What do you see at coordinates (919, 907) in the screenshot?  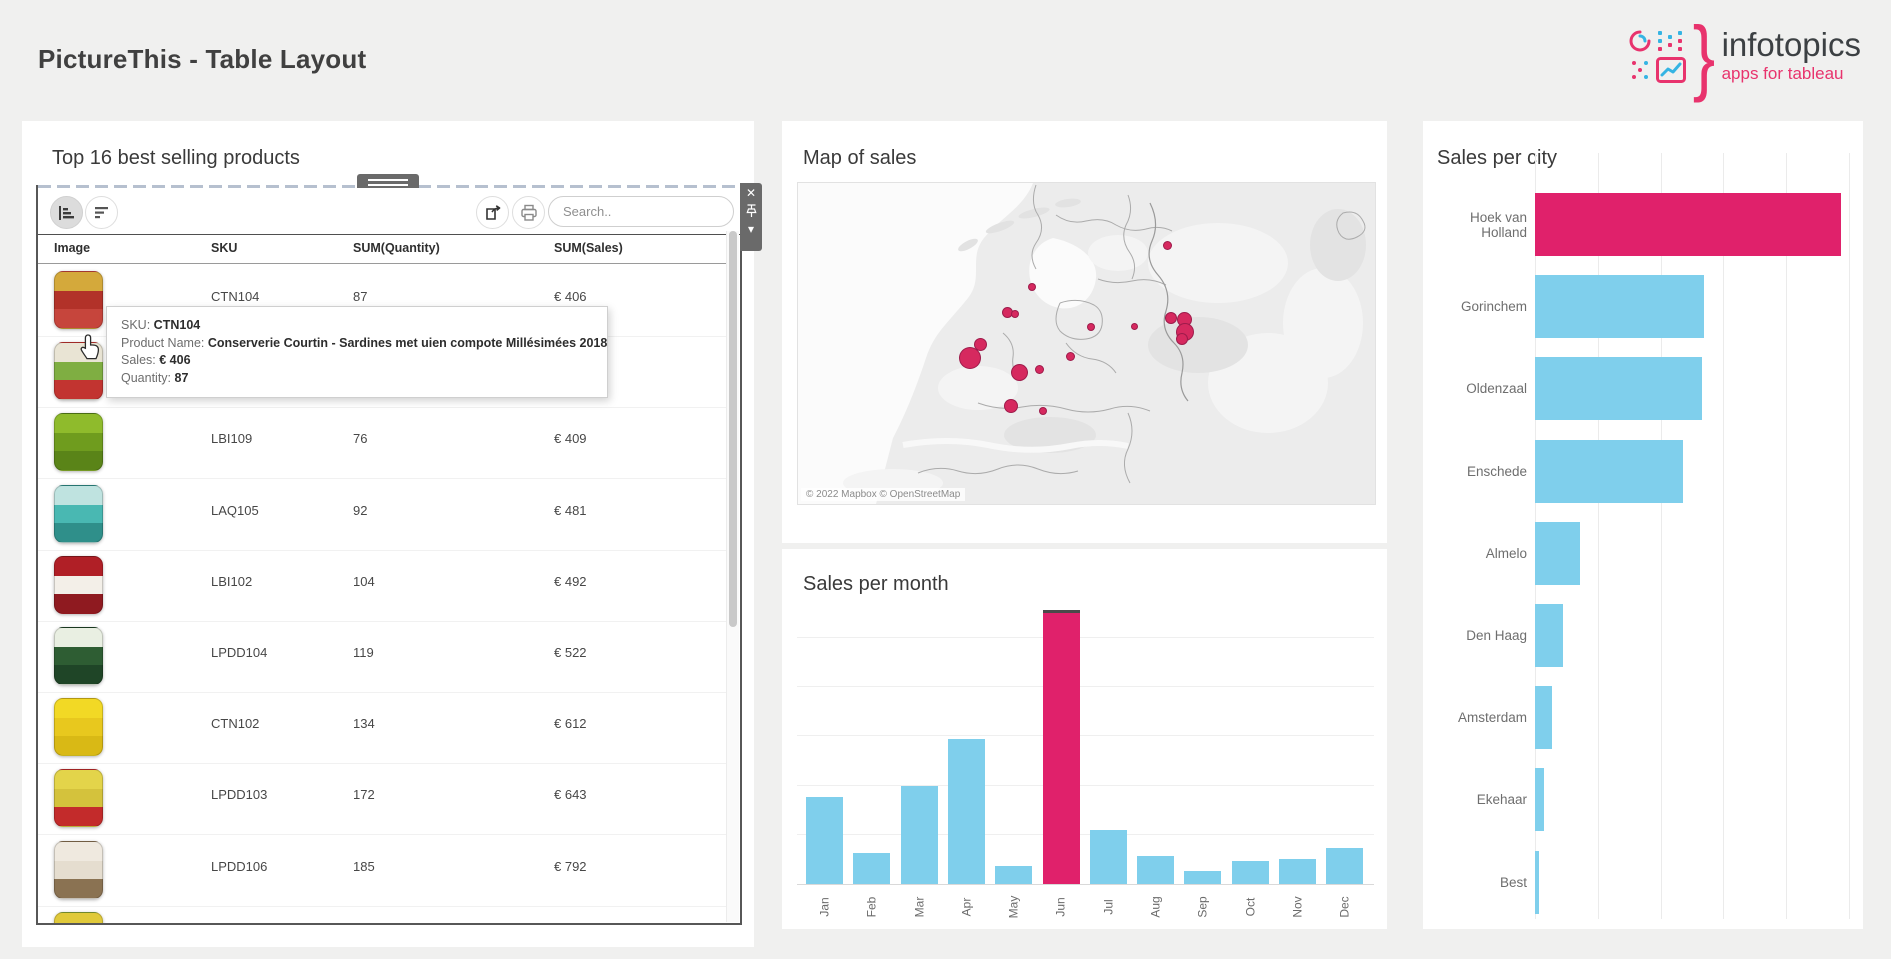 I see `month-label: Mar` at bounding box center [919, 907].